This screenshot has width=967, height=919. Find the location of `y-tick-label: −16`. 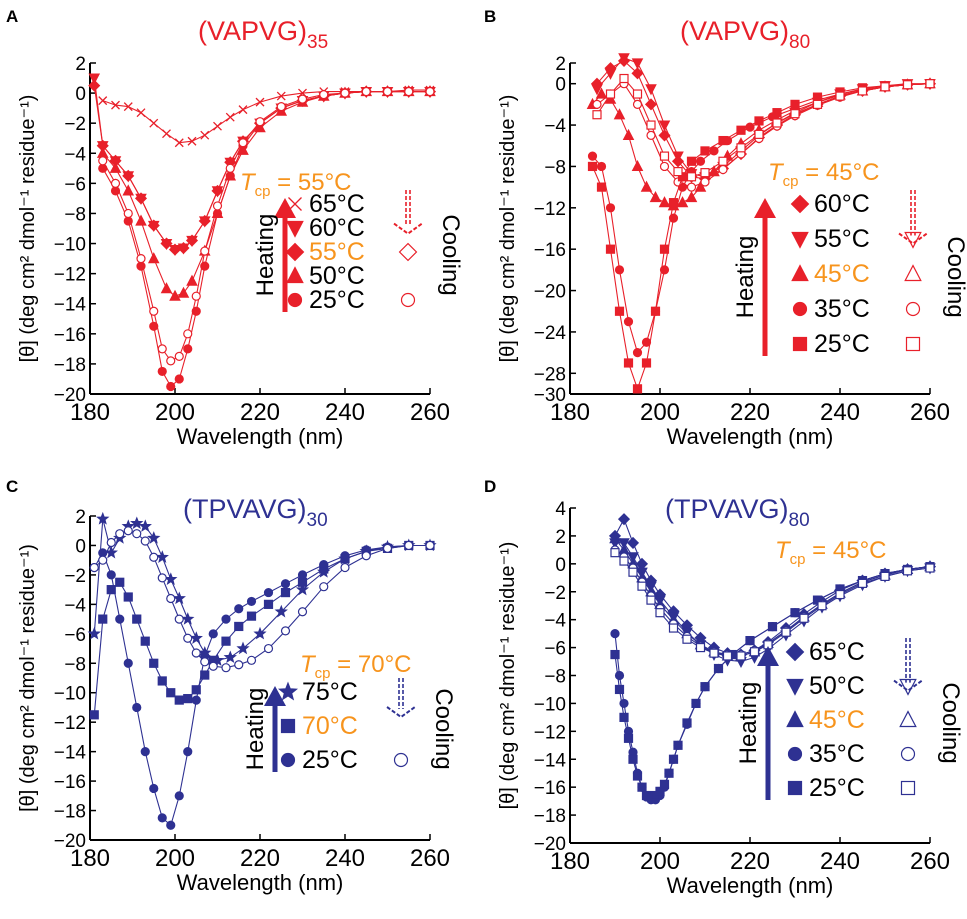

y-tick-label: −16 is located at coordinates (550, 788).